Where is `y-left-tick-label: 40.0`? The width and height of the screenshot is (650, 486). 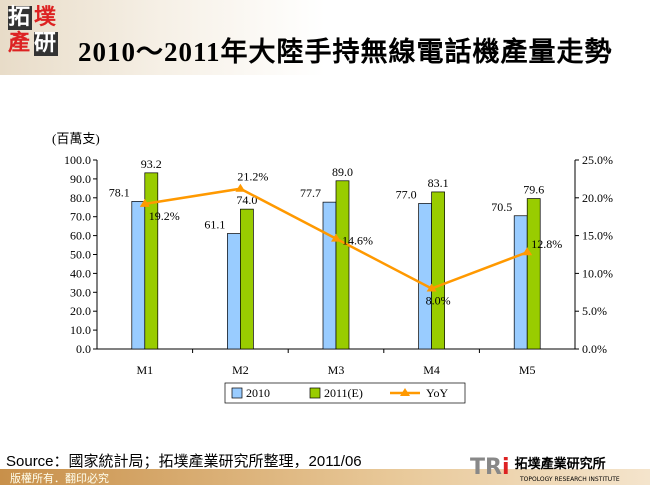
y-left-tick-label: 40.0 is located at coordinates (80, 273).